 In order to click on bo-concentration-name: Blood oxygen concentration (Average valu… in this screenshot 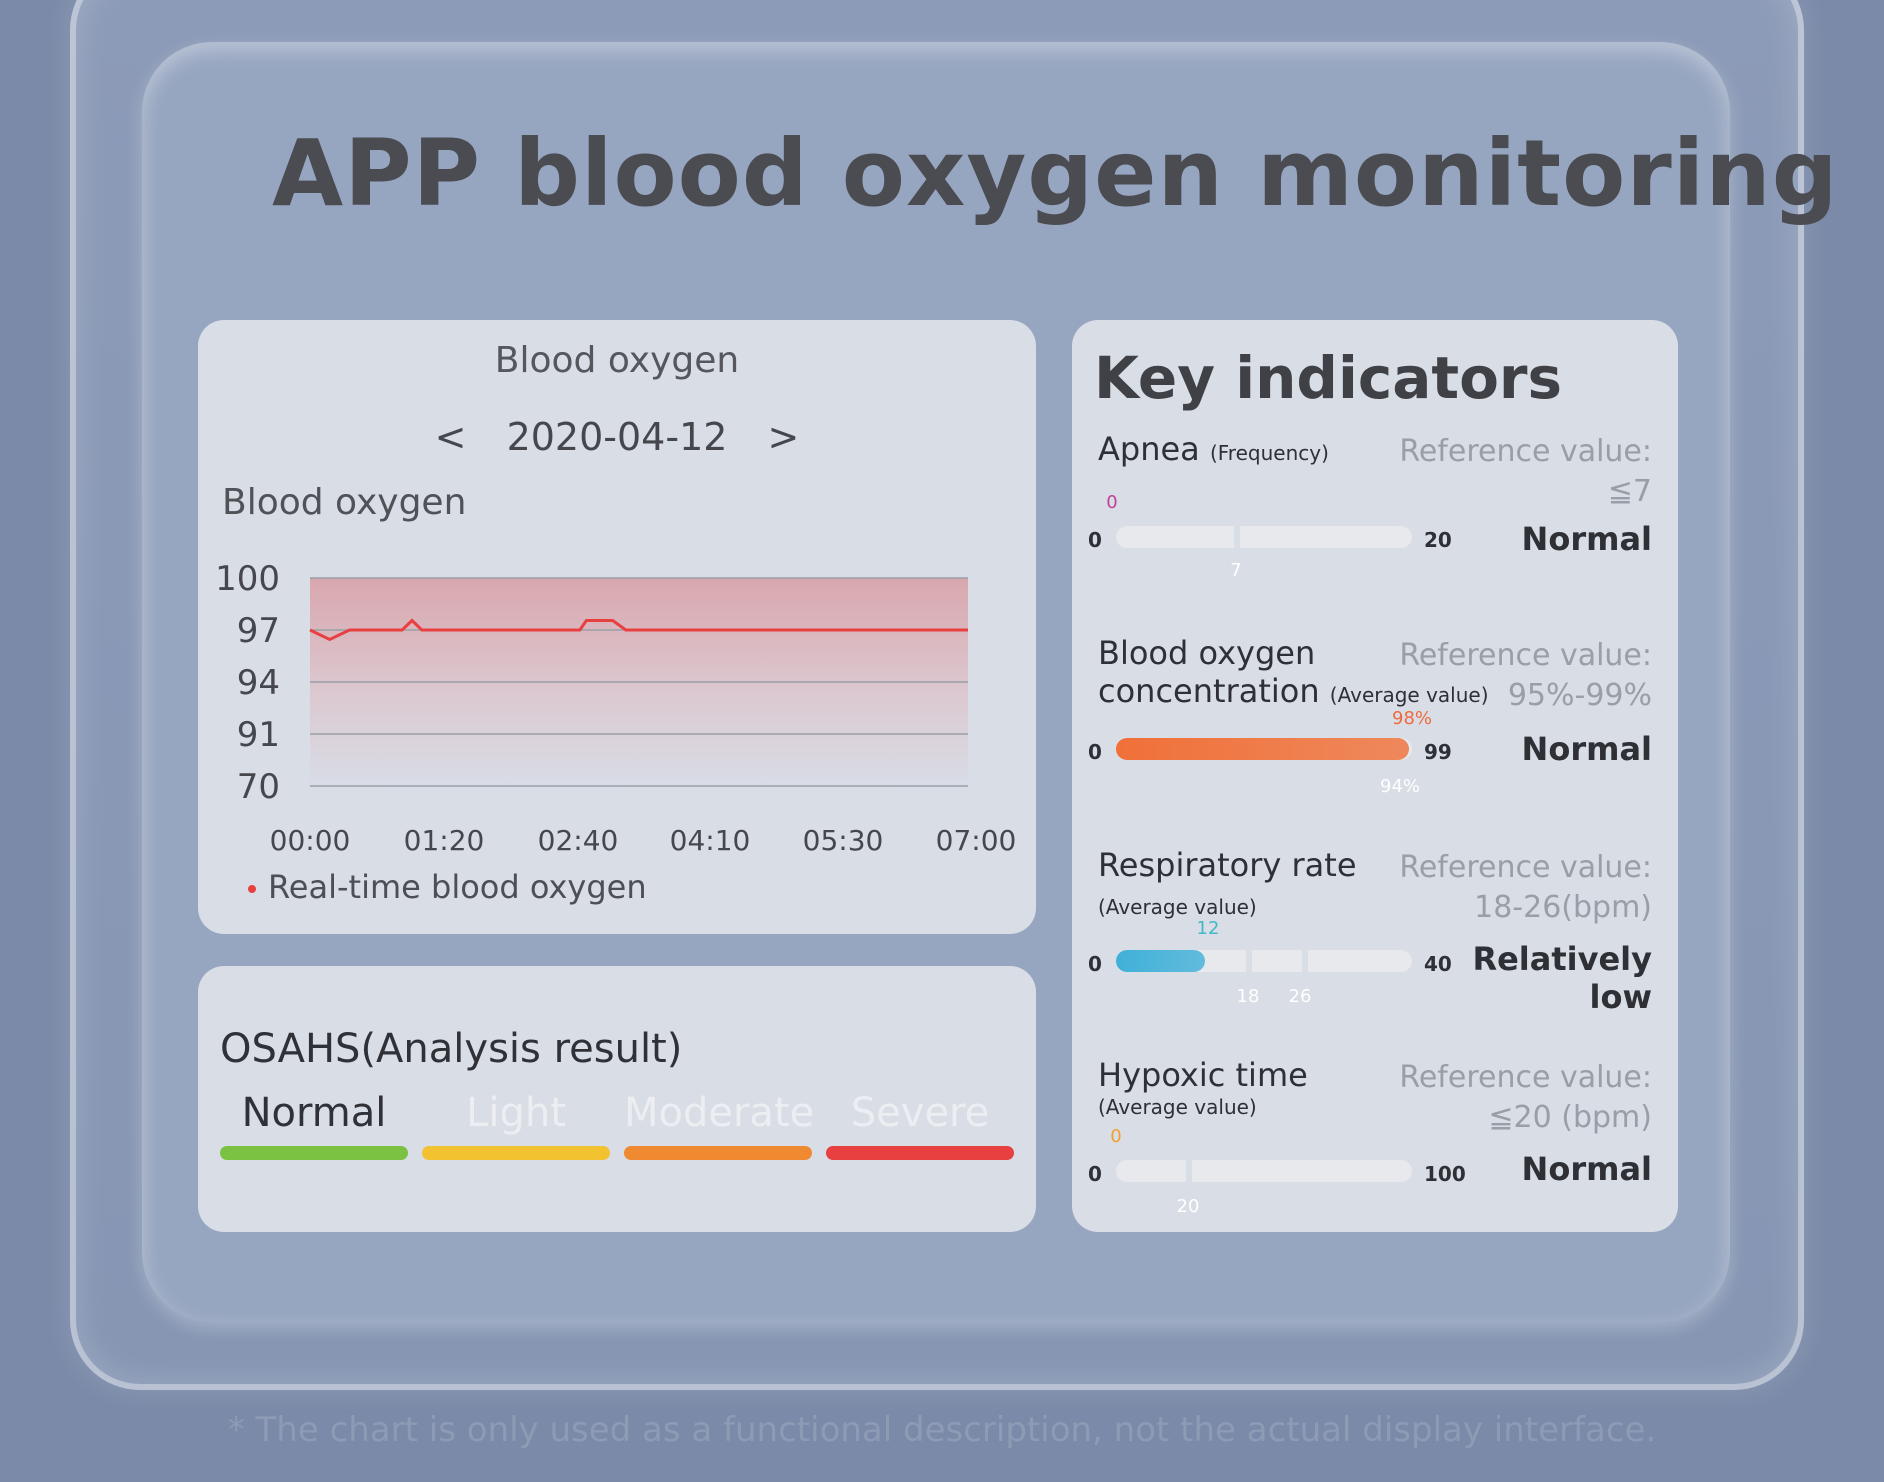, I will do `click(1293, 672)`.